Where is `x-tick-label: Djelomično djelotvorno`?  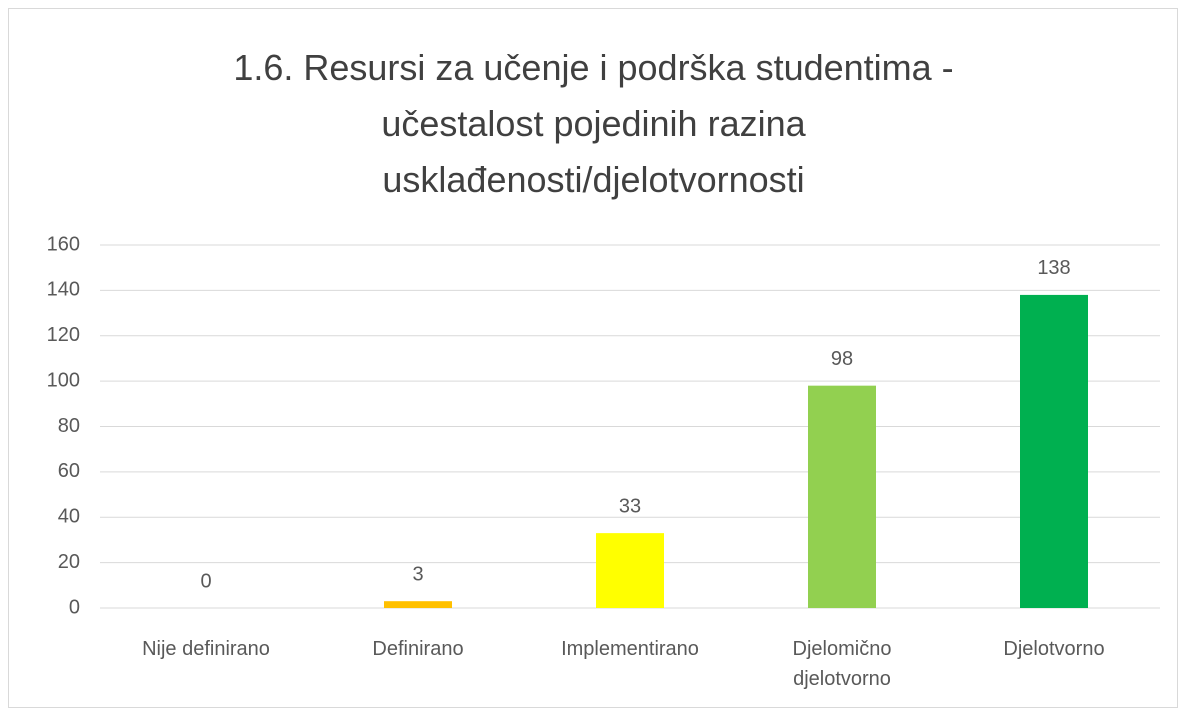 x-tick-label: Djelomično djelotvorno is located at coordinates (842, 664).